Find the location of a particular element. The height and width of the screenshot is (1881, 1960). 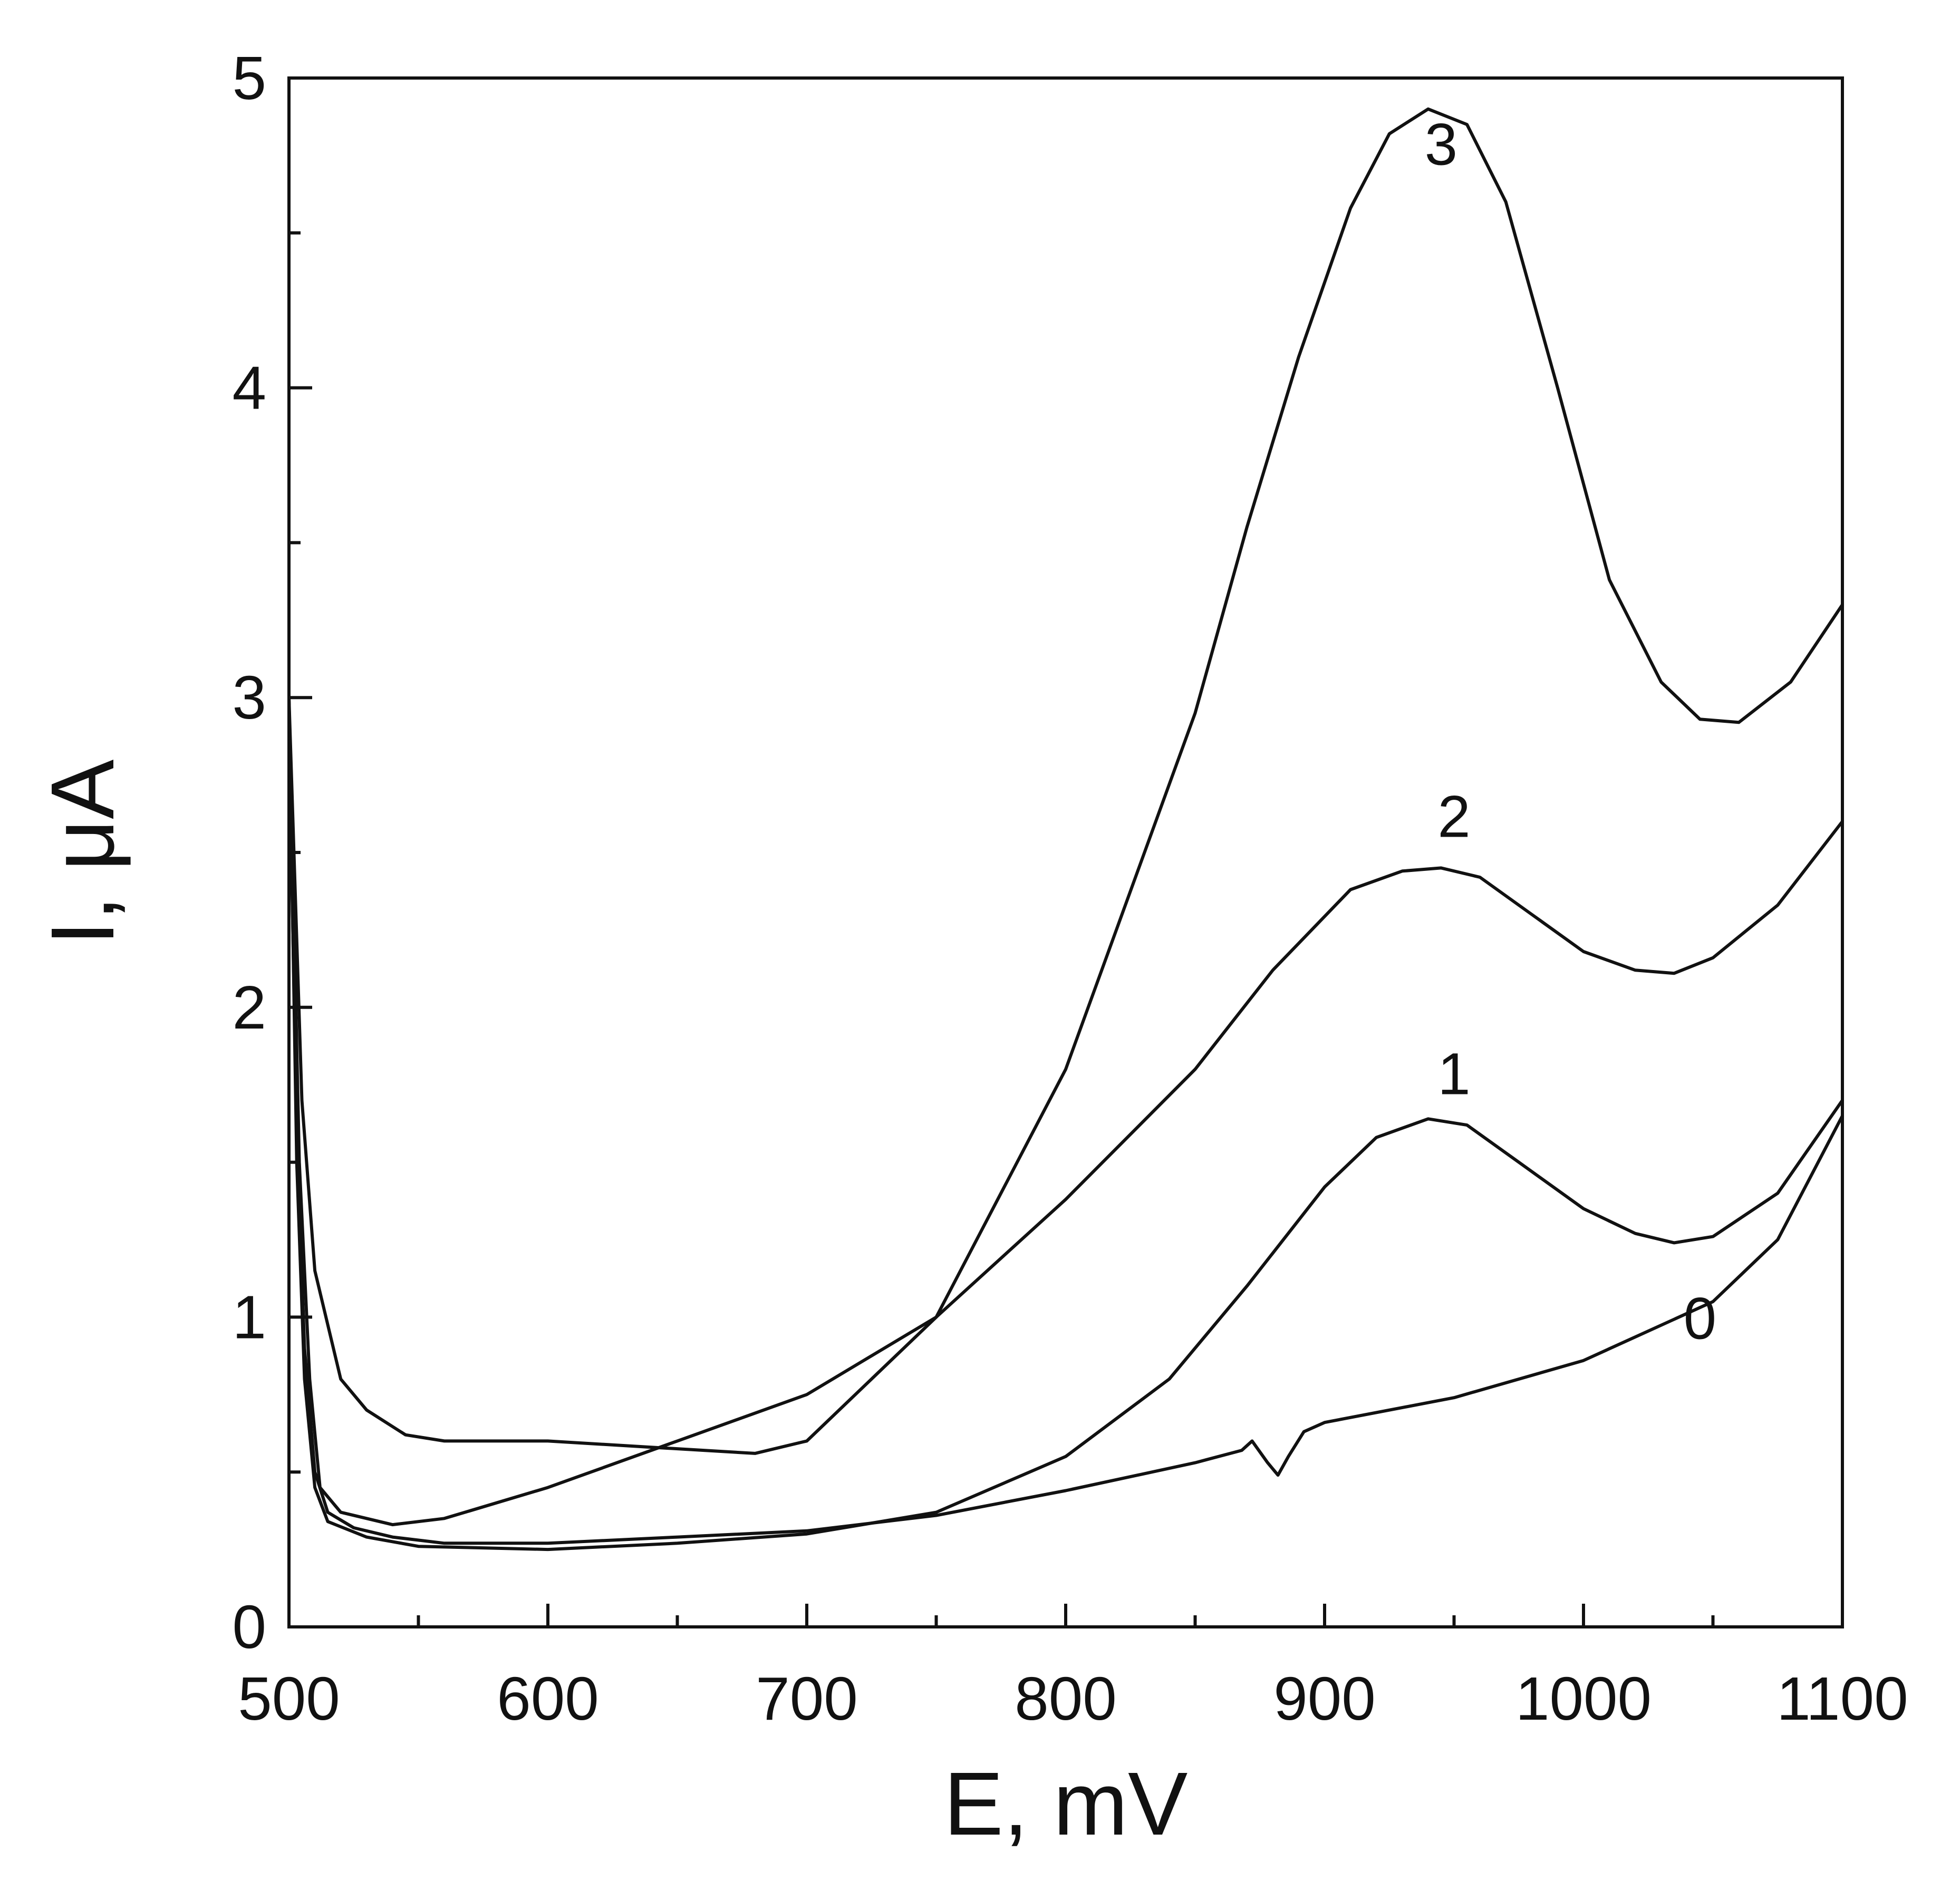

curve-label-1: 1 is located at coordinates (1453, 1074).